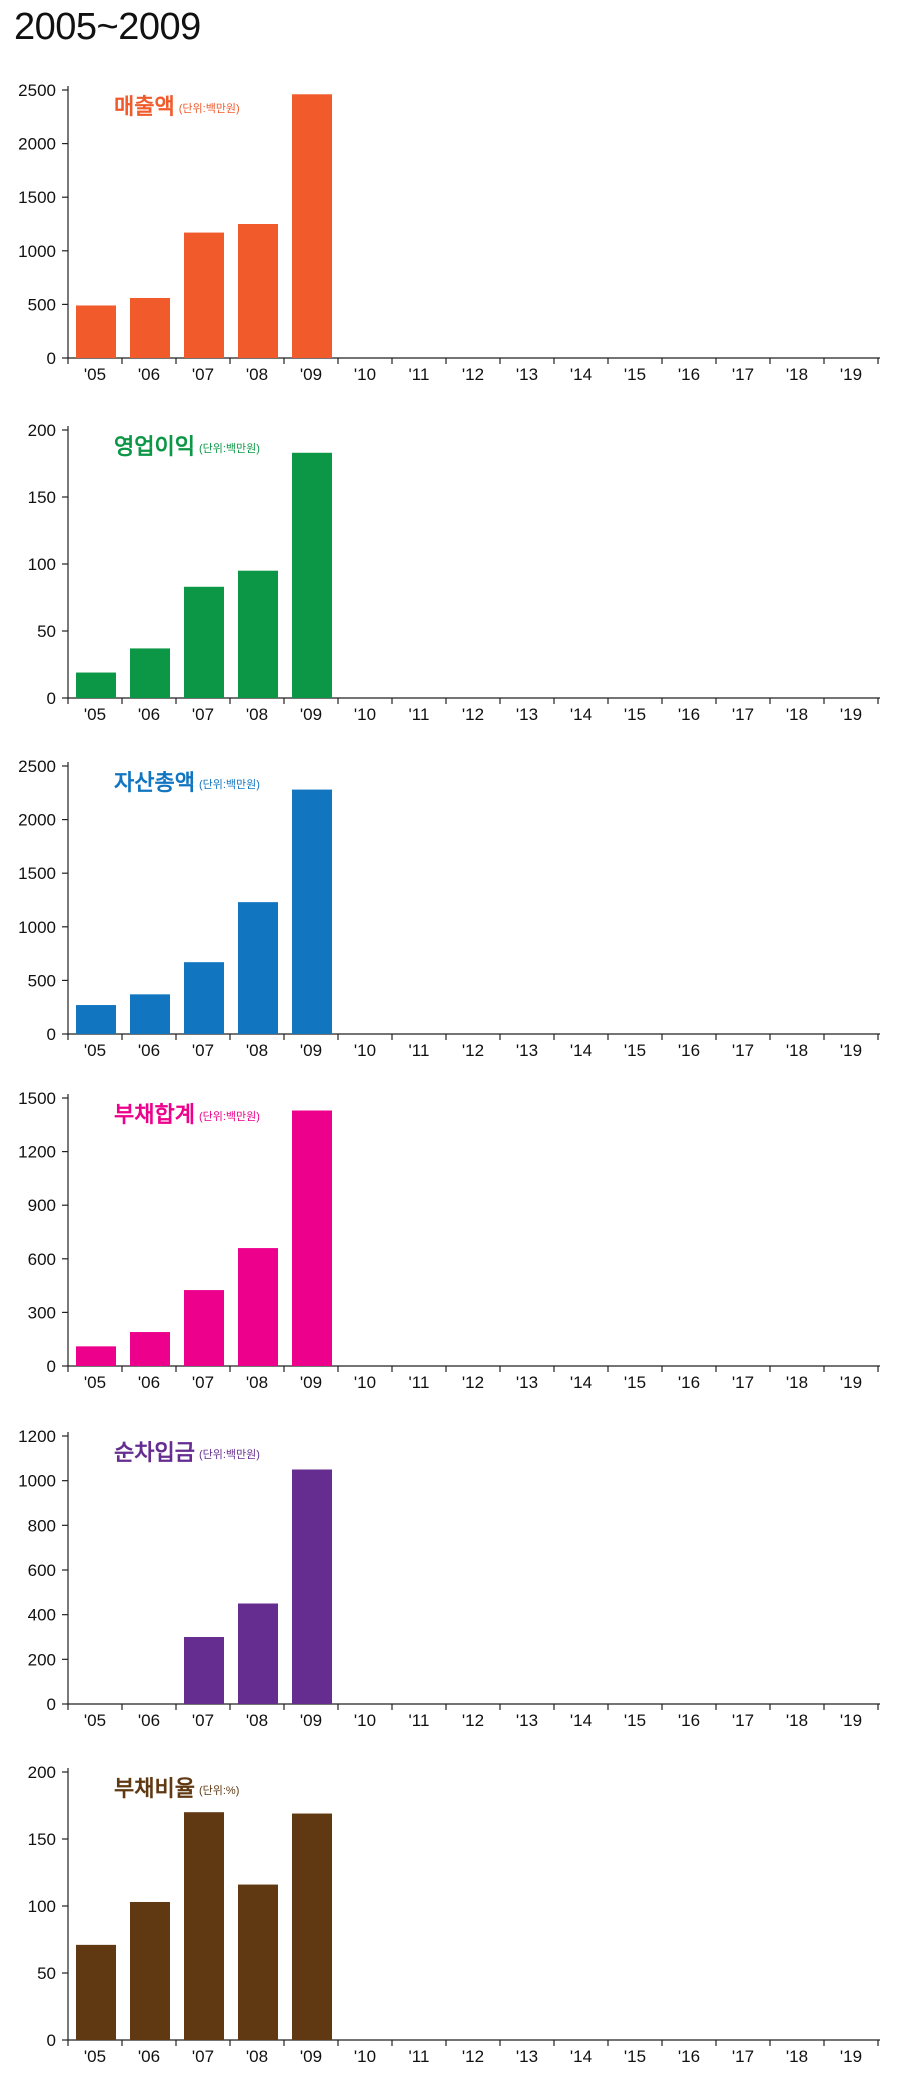 This screenshot has height=2092, width=898. What do you see at coordinates (144, 106) in the screenshot?
I see `chart-title: 매출액` at bounding box center [144, 106].